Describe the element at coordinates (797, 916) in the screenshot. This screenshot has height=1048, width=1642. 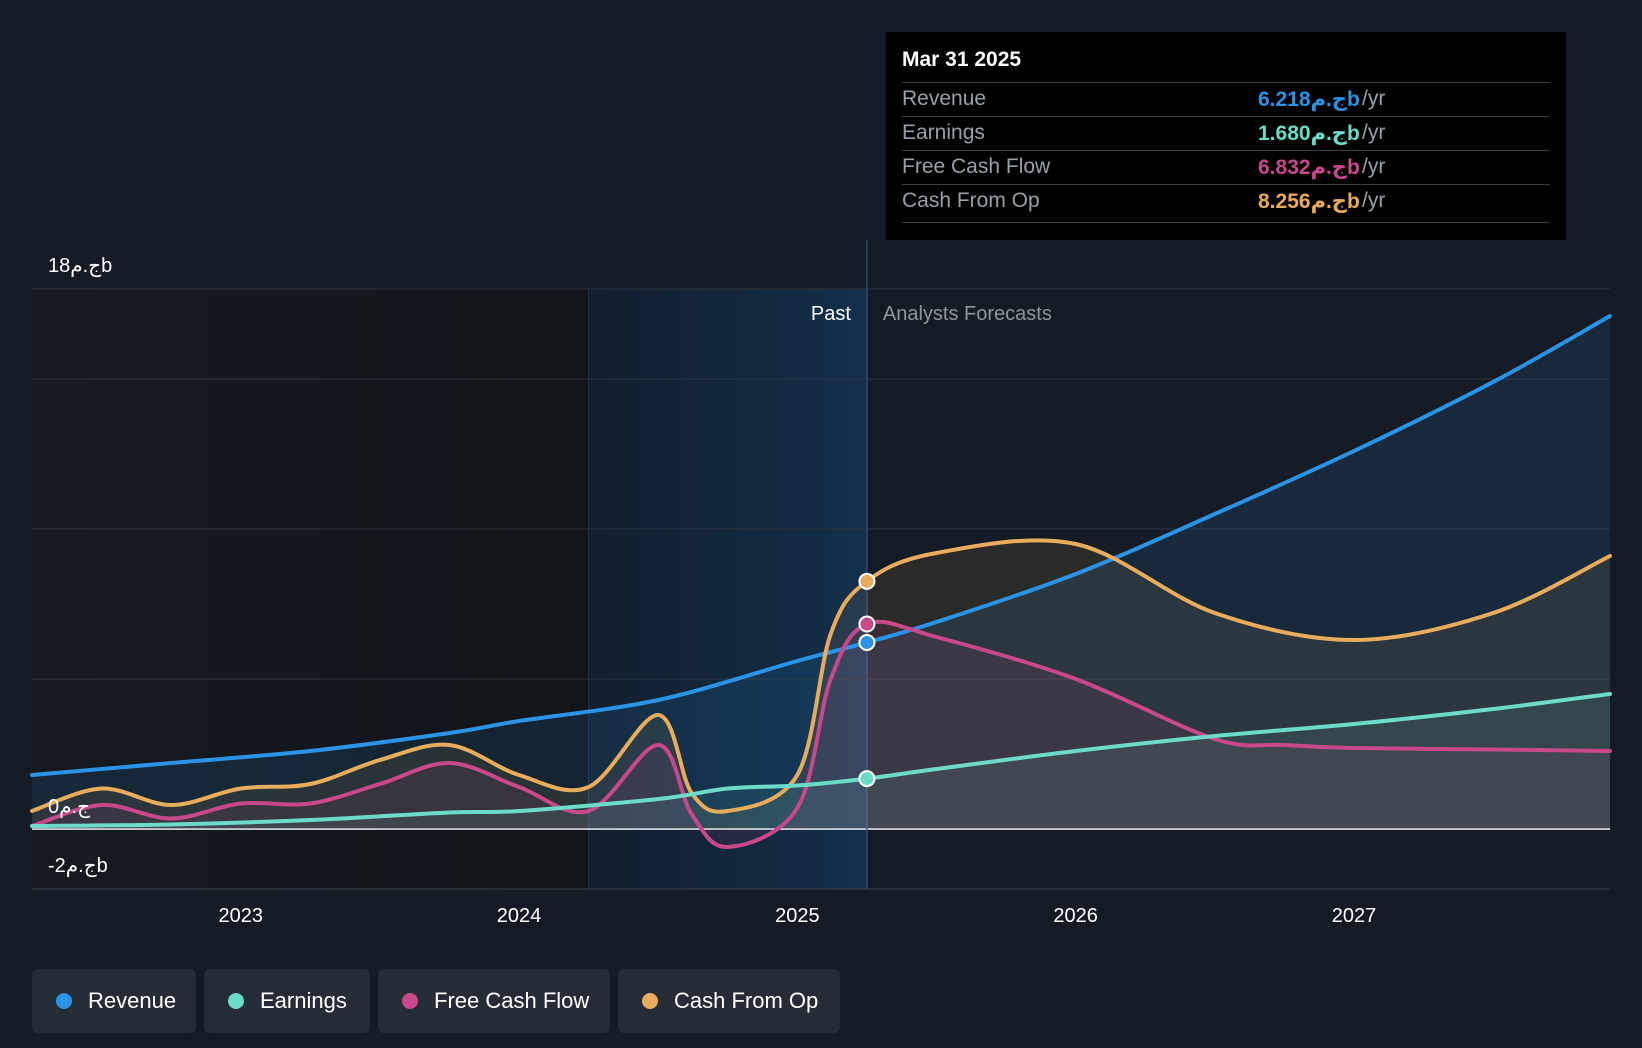
I see `x-tick-2025: 2025` at that location.